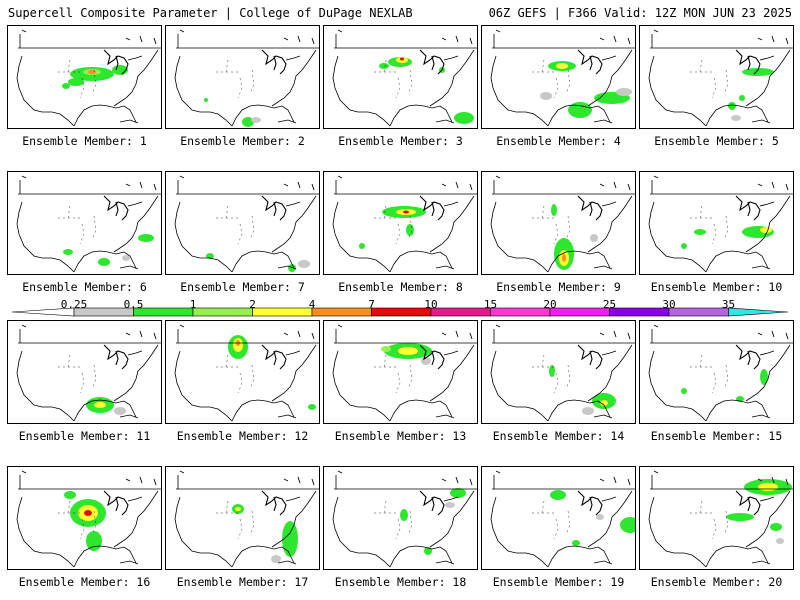 This screenshot has width=800, height=600. What do you see at coordinates (400, 582) in the screenshot?
I see `ensemble-member-label: Ensemble Member: 18` at bounding box center [400, 582].